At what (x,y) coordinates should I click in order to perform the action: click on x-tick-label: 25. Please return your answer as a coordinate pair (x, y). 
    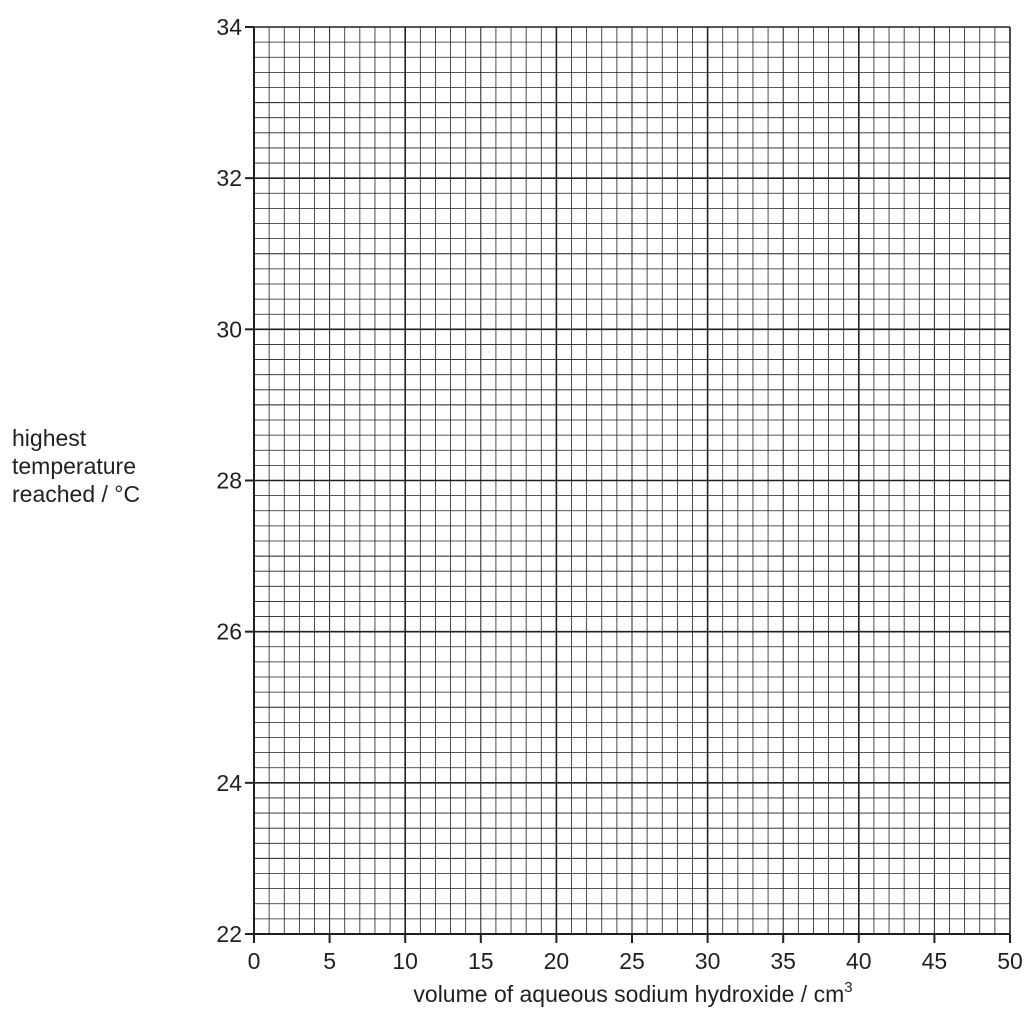
    Looking at the image, I should click on (632, 961).